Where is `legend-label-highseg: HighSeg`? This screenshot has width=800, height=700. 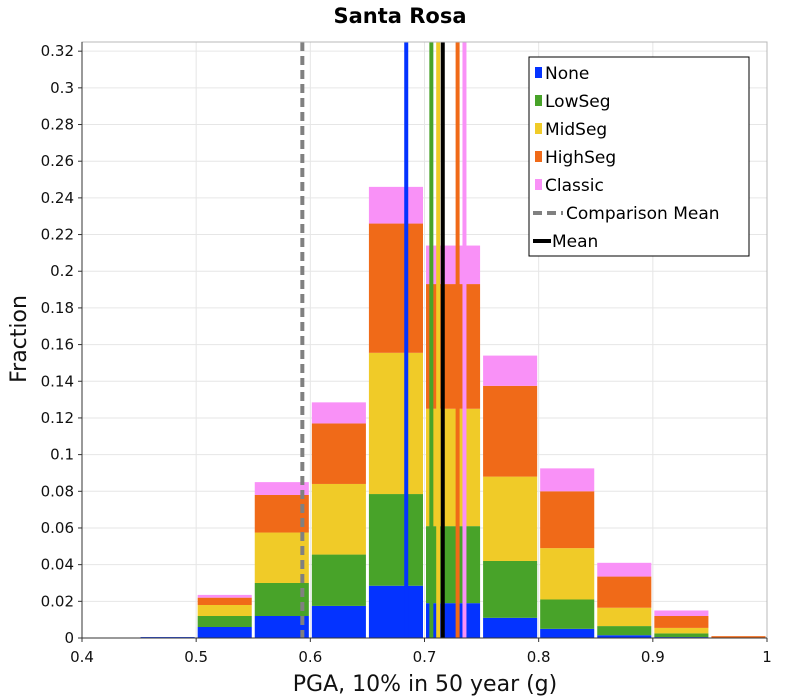
legend-label-highseg: HighSeg is located at coordinates (580, 158).